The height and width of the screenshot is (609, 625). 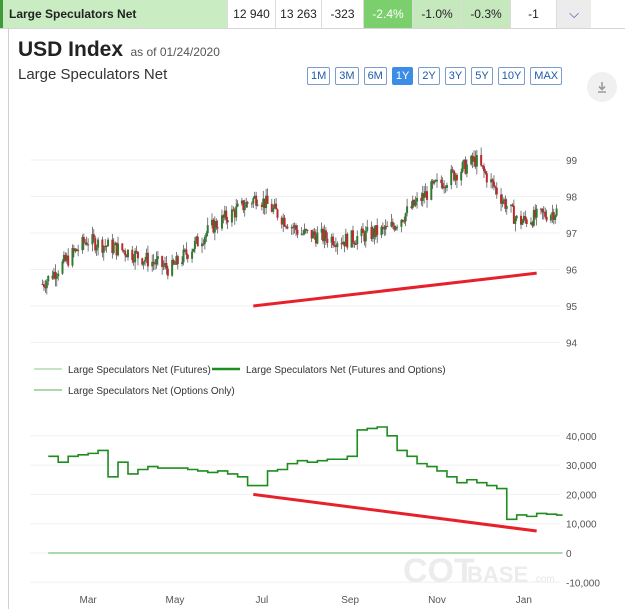 I want to click on range-button-max: MAX, so click(x=546, y=76).